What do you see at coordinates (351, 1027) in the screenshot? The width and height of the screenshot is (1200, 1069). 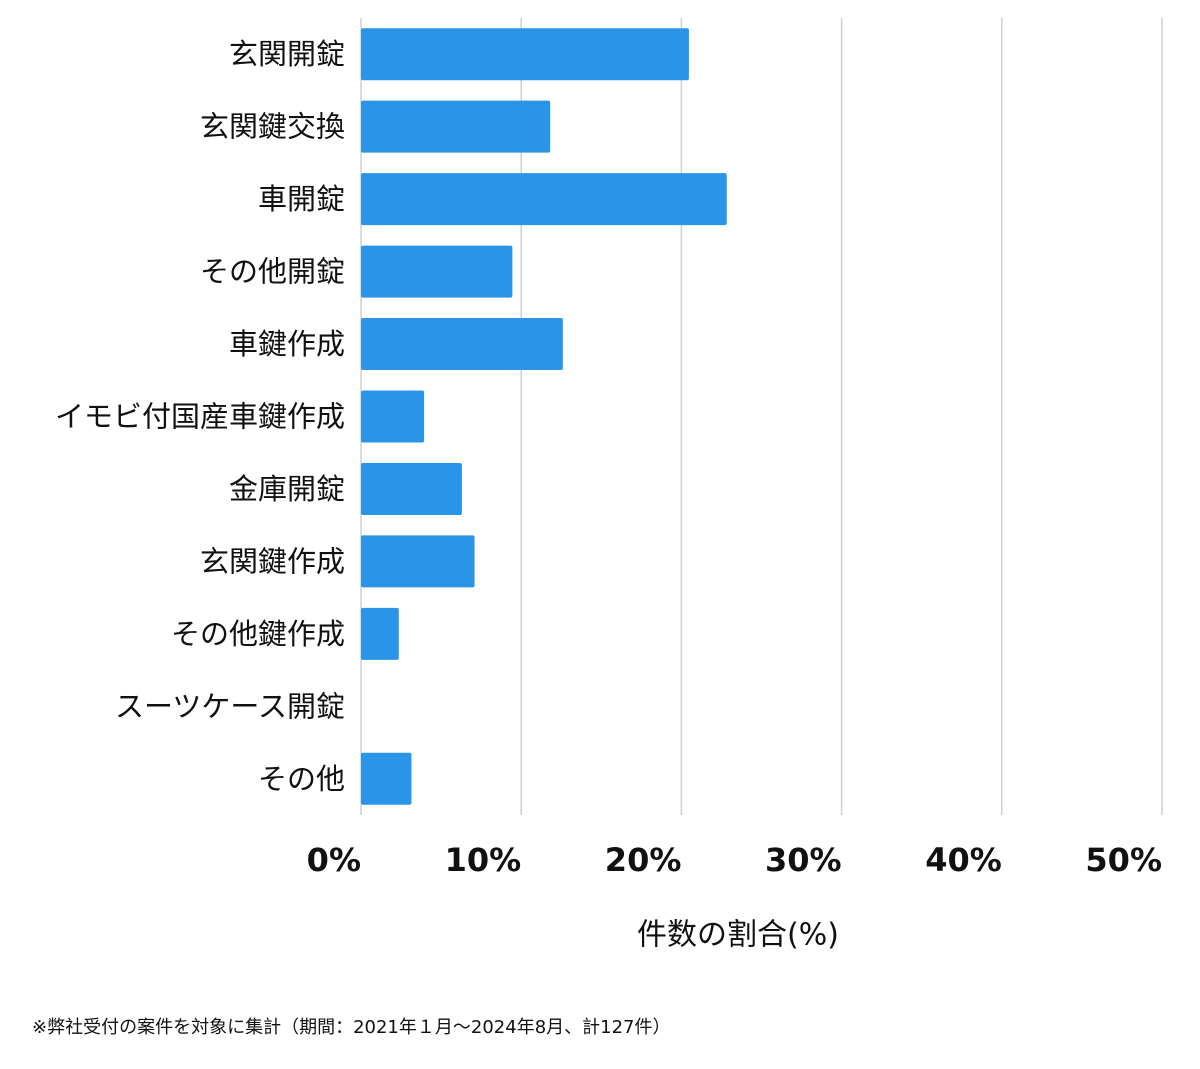 I see `footnote: ※弊社受付の案件を対象に集計（期間：2021年１月〜2024年8月、計127件）` at bounding box center [351, 1027].